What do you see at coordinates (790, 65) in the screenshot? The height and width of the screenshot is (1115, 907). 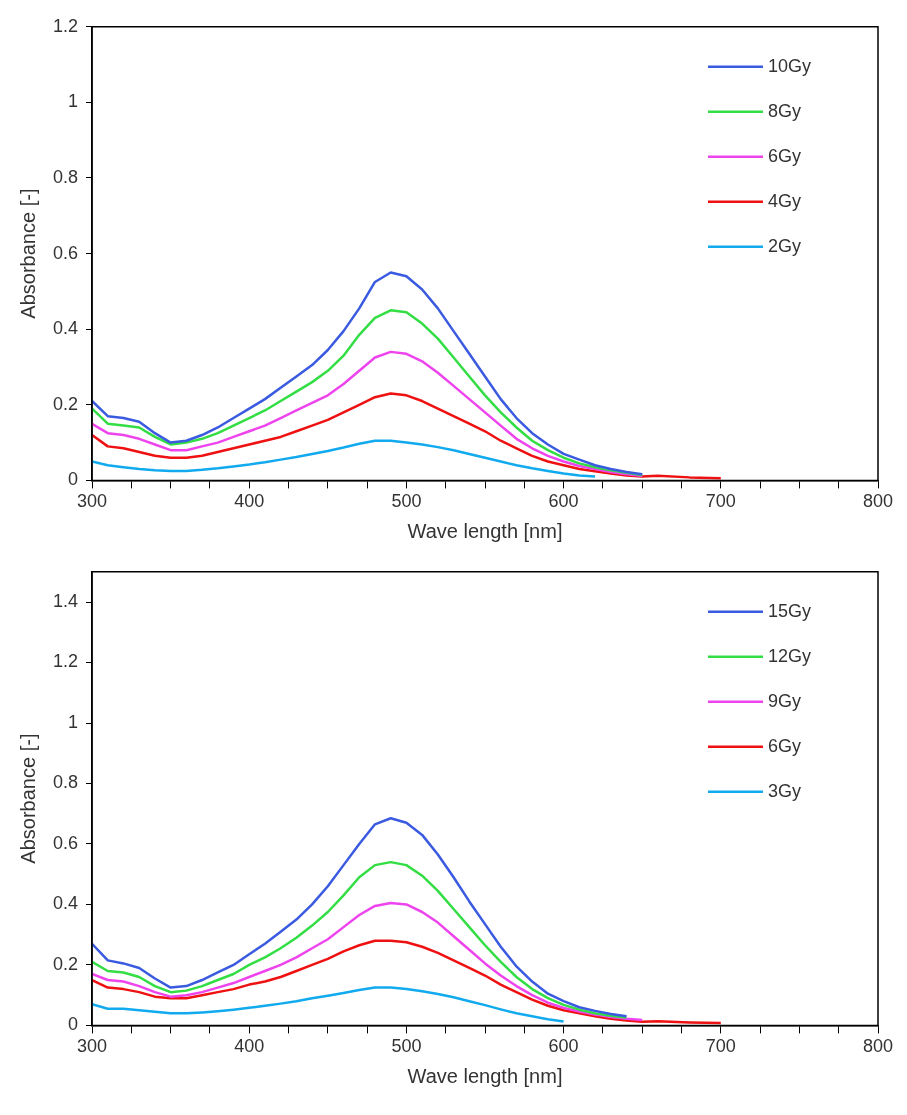 I see `legend-label: 10Gy` at bounding box center [790, 65].